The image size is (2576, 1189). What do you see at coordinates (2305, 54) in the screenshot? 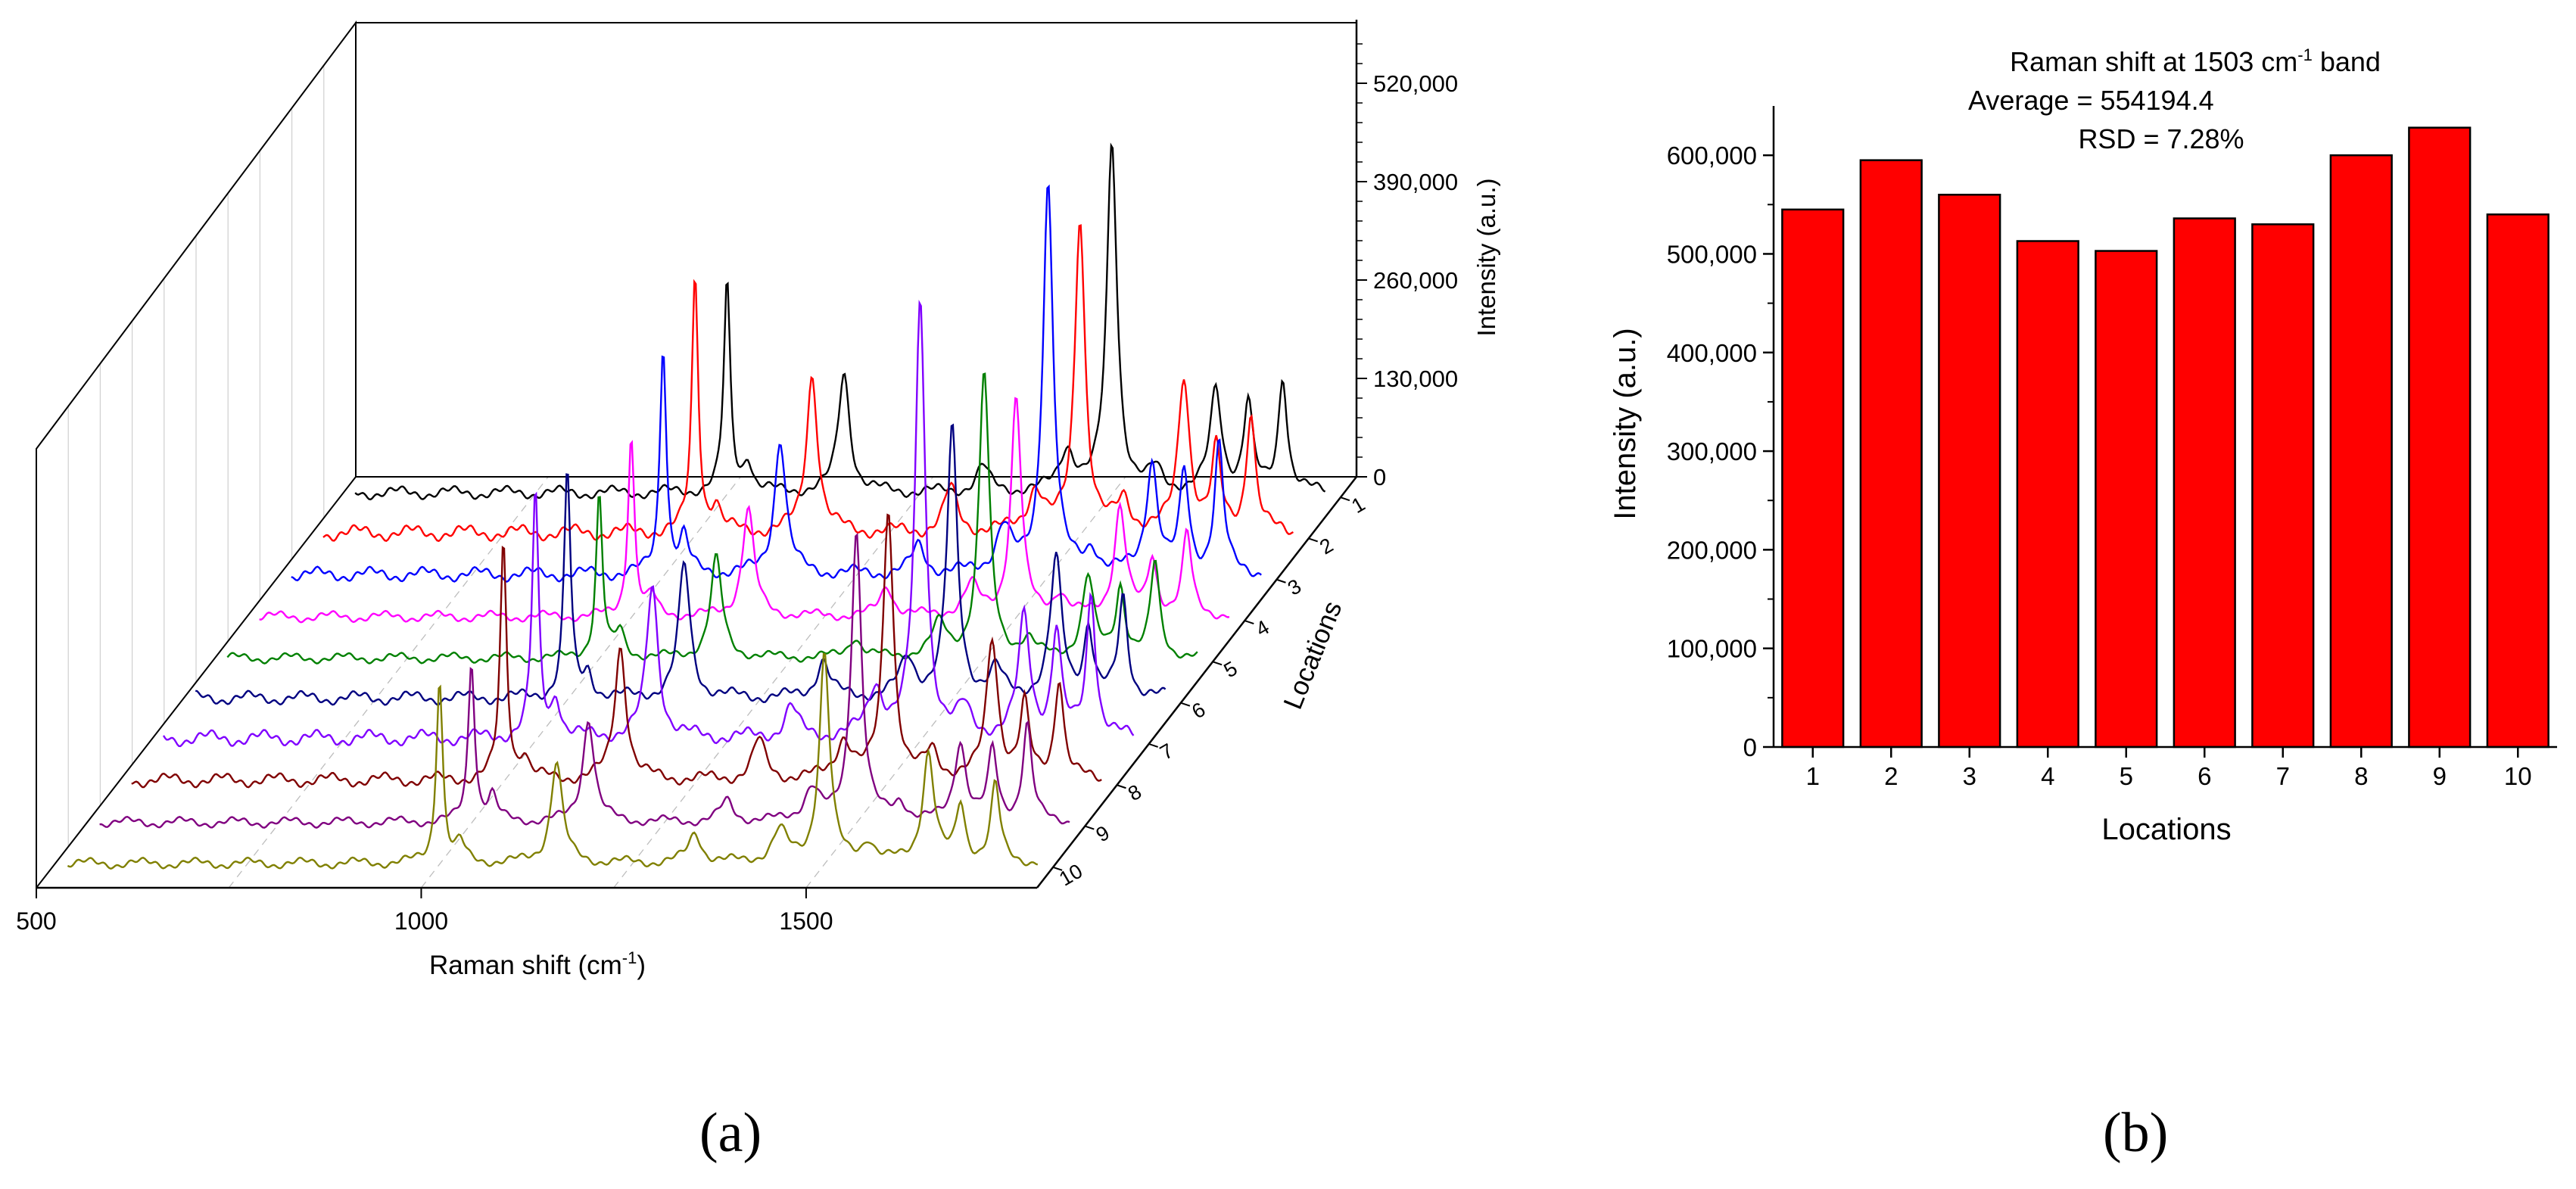
I see `panel-b-title-sup: -1` at bounding box center [2305, 54].